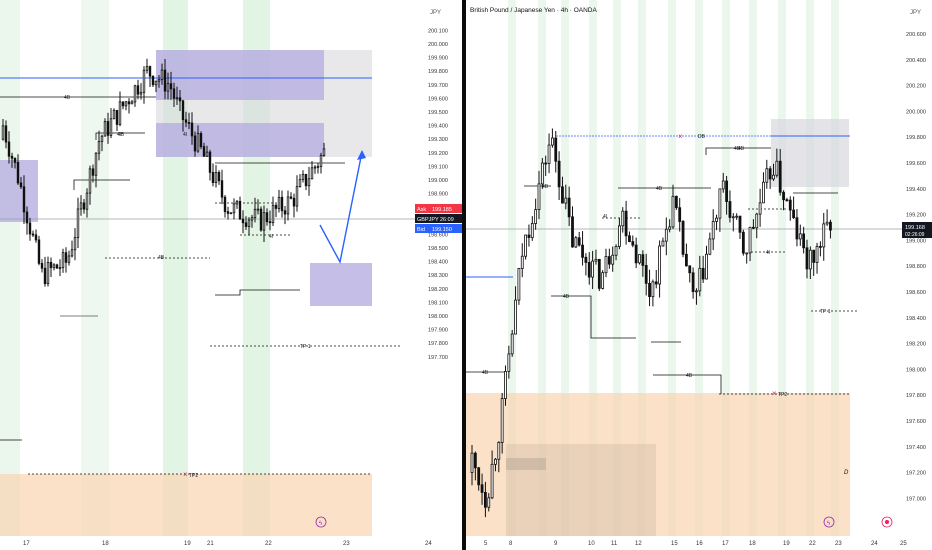  I want to click on bid-tag, so click(438, 228).